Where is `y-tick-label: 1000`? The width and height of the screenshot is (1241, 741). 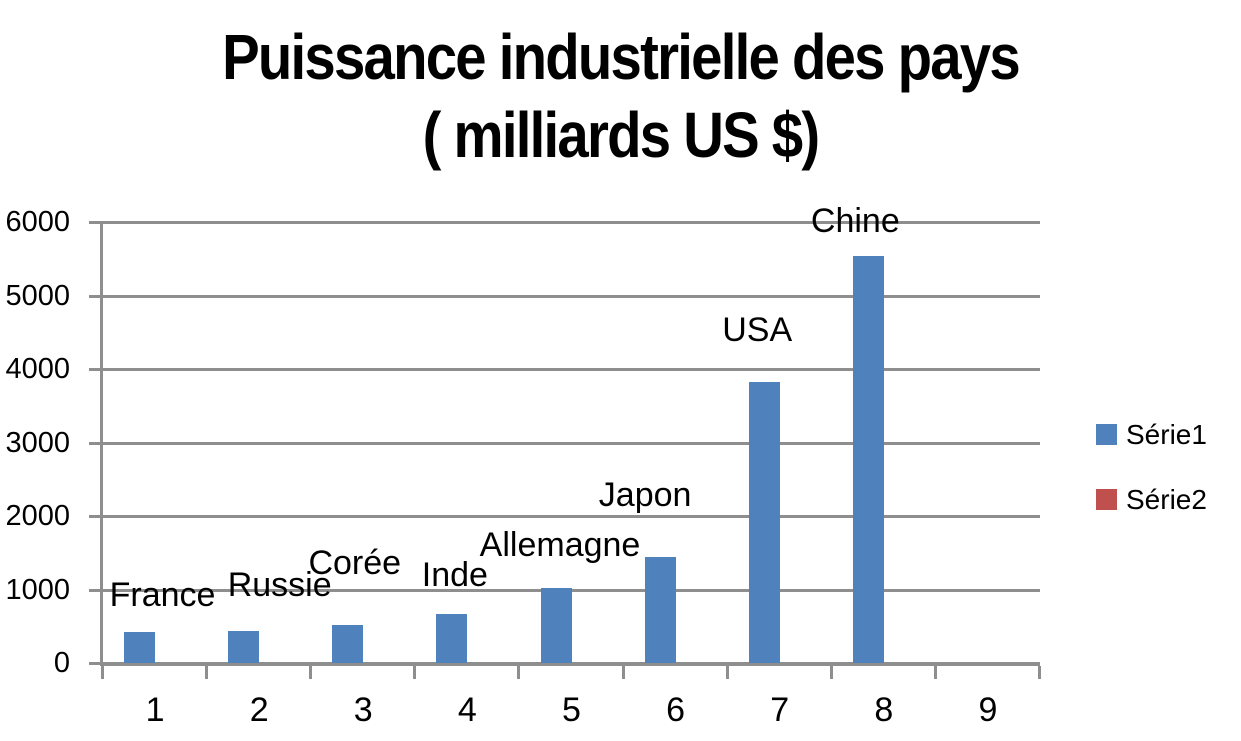
y-tick-label: 1000 is located at coordinates (37, 589).